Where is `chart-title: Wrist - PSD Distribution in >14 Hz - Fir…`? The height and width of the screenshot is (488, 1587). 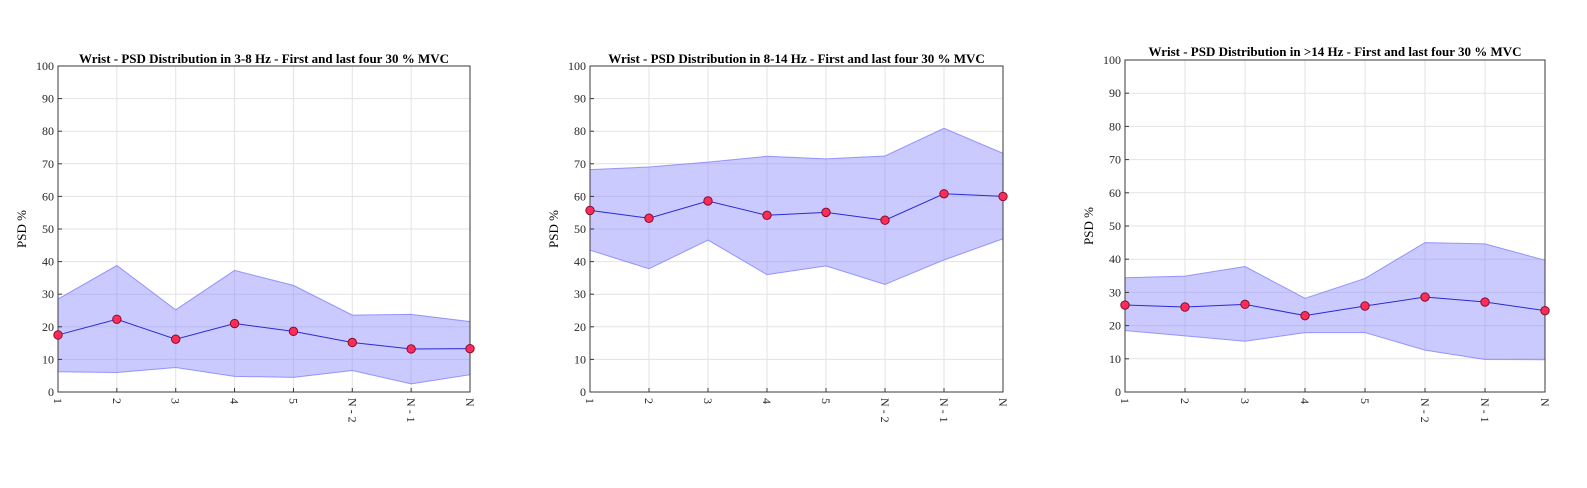 chart-title: Wrist - PSD Distribution in >14 Hz - Fir… is located at coordinates (1334, 51).